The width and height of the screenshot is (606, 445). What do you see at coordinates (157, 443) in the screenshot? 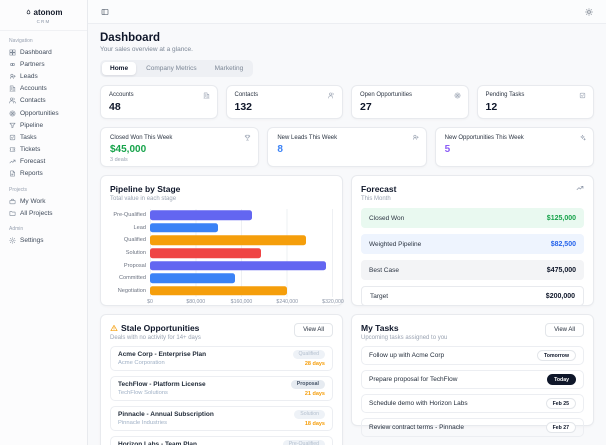
I see `opportunity-name: Horizon Labs - Team Plan` at bounding box center [157, 443].